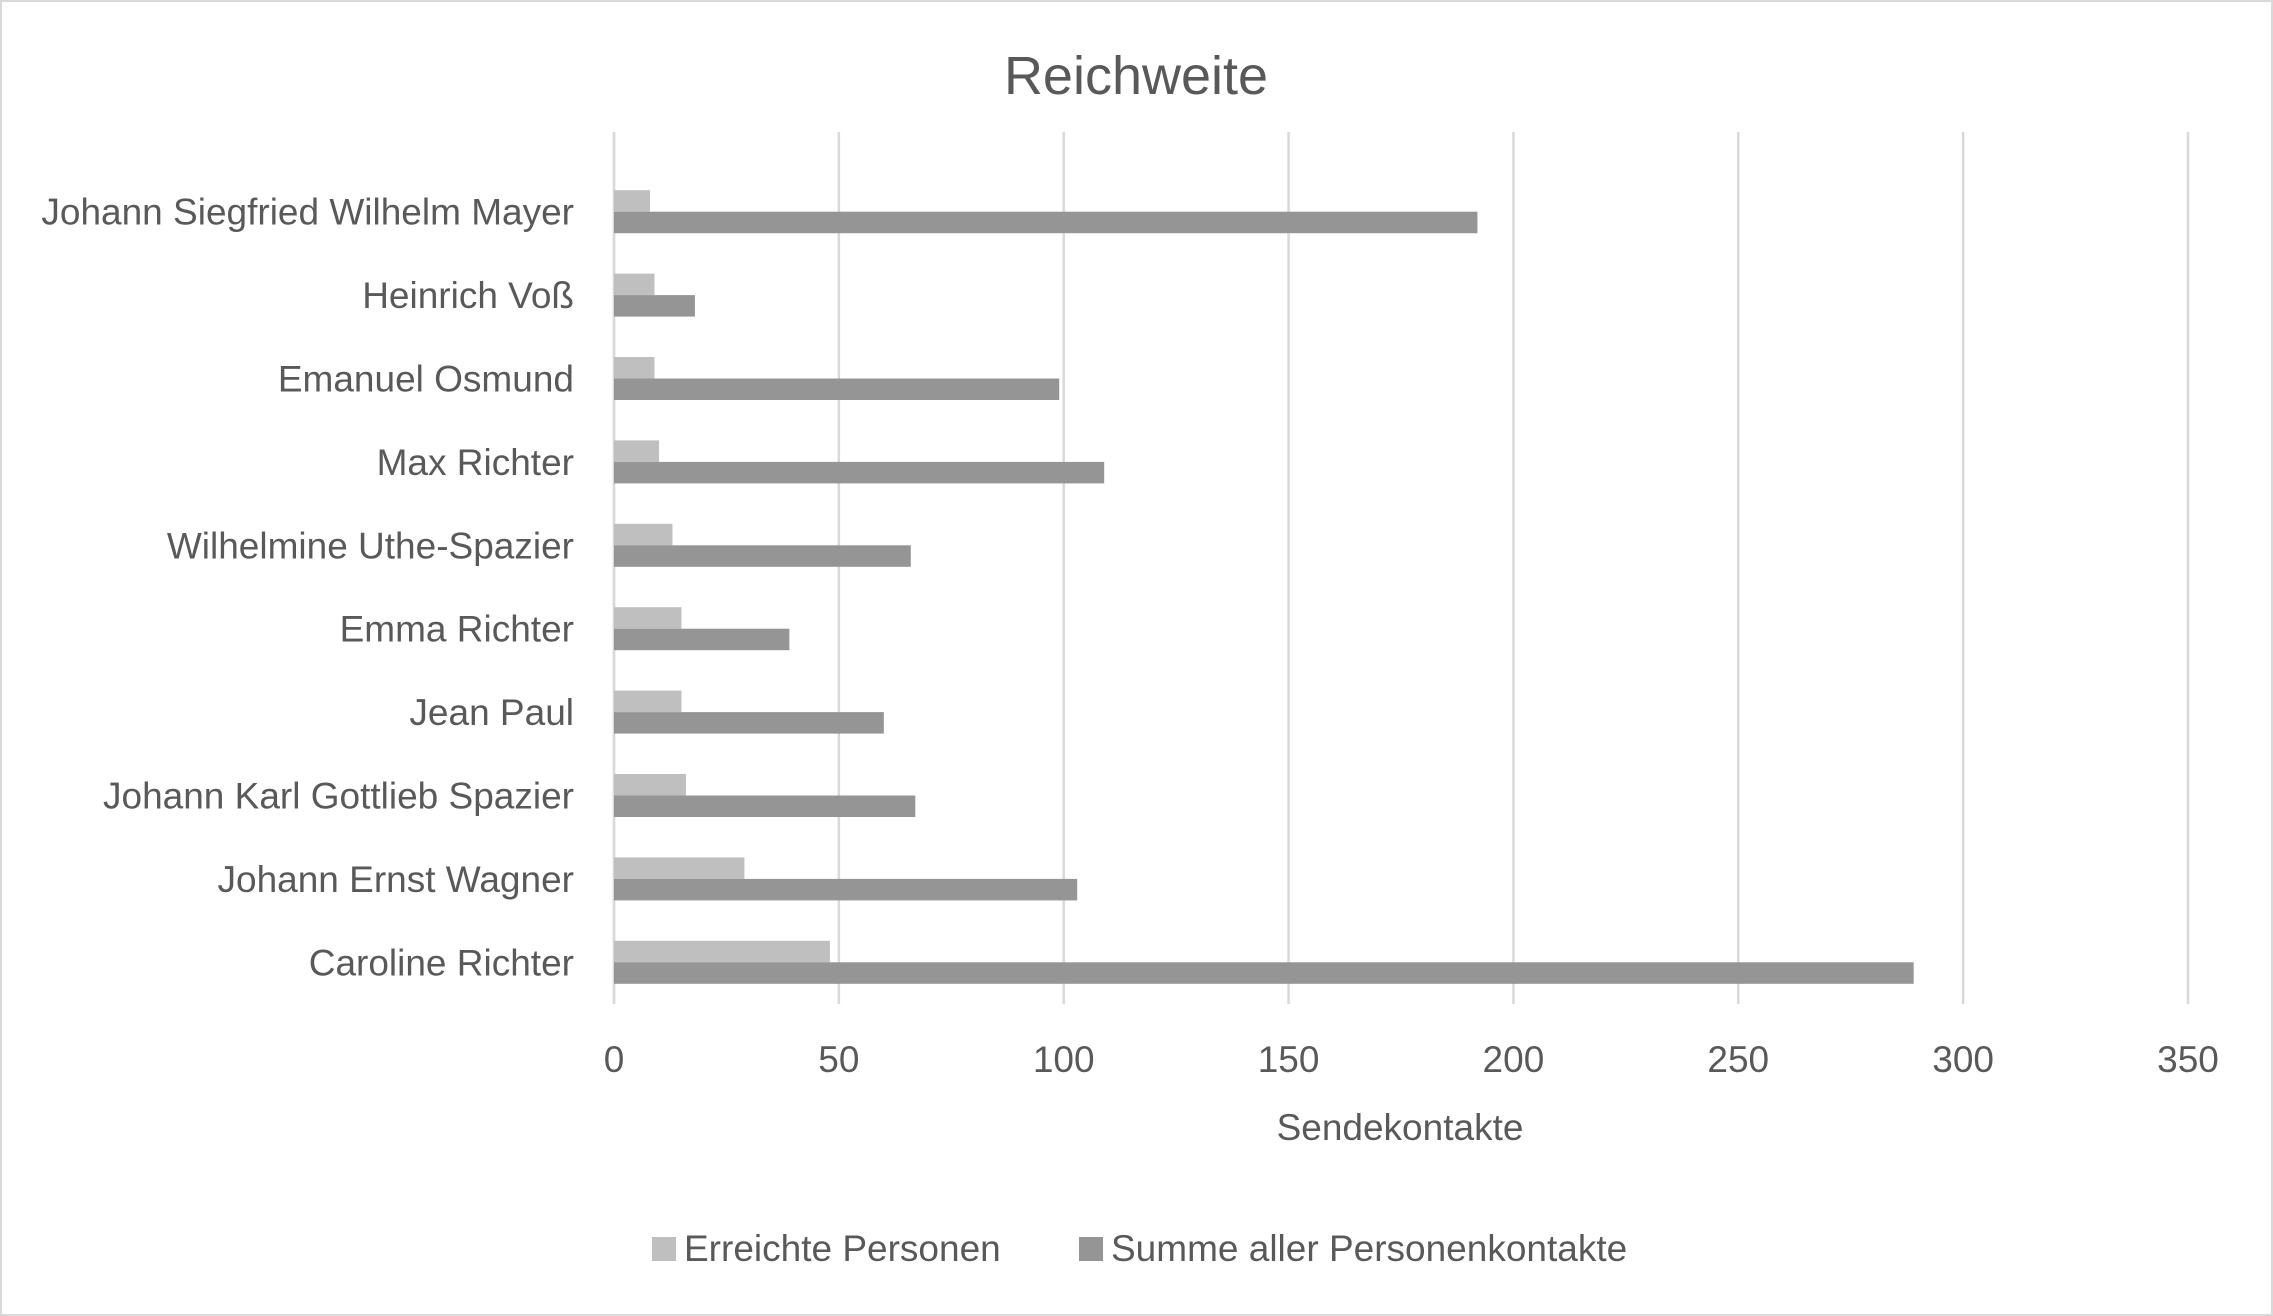 Image resolution: width=2273 pixels, height=1316 pixels. Describe the element at coordinates (426, 379) in the screenshot. I see `y-tick-label: Emanuel Osmund` at that location.